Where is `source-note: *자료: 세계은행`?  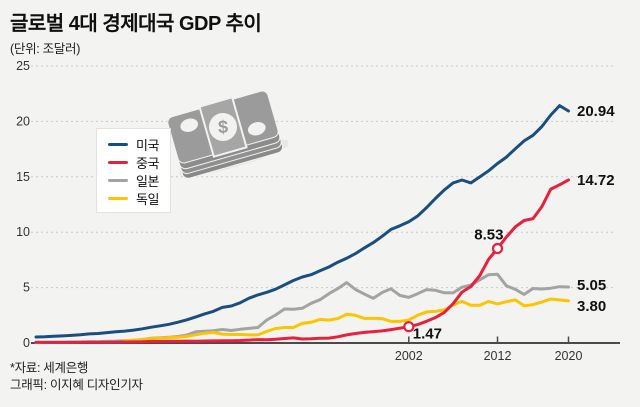
source-note: *자료: 세계은행 is located at coordinates (49, 368).